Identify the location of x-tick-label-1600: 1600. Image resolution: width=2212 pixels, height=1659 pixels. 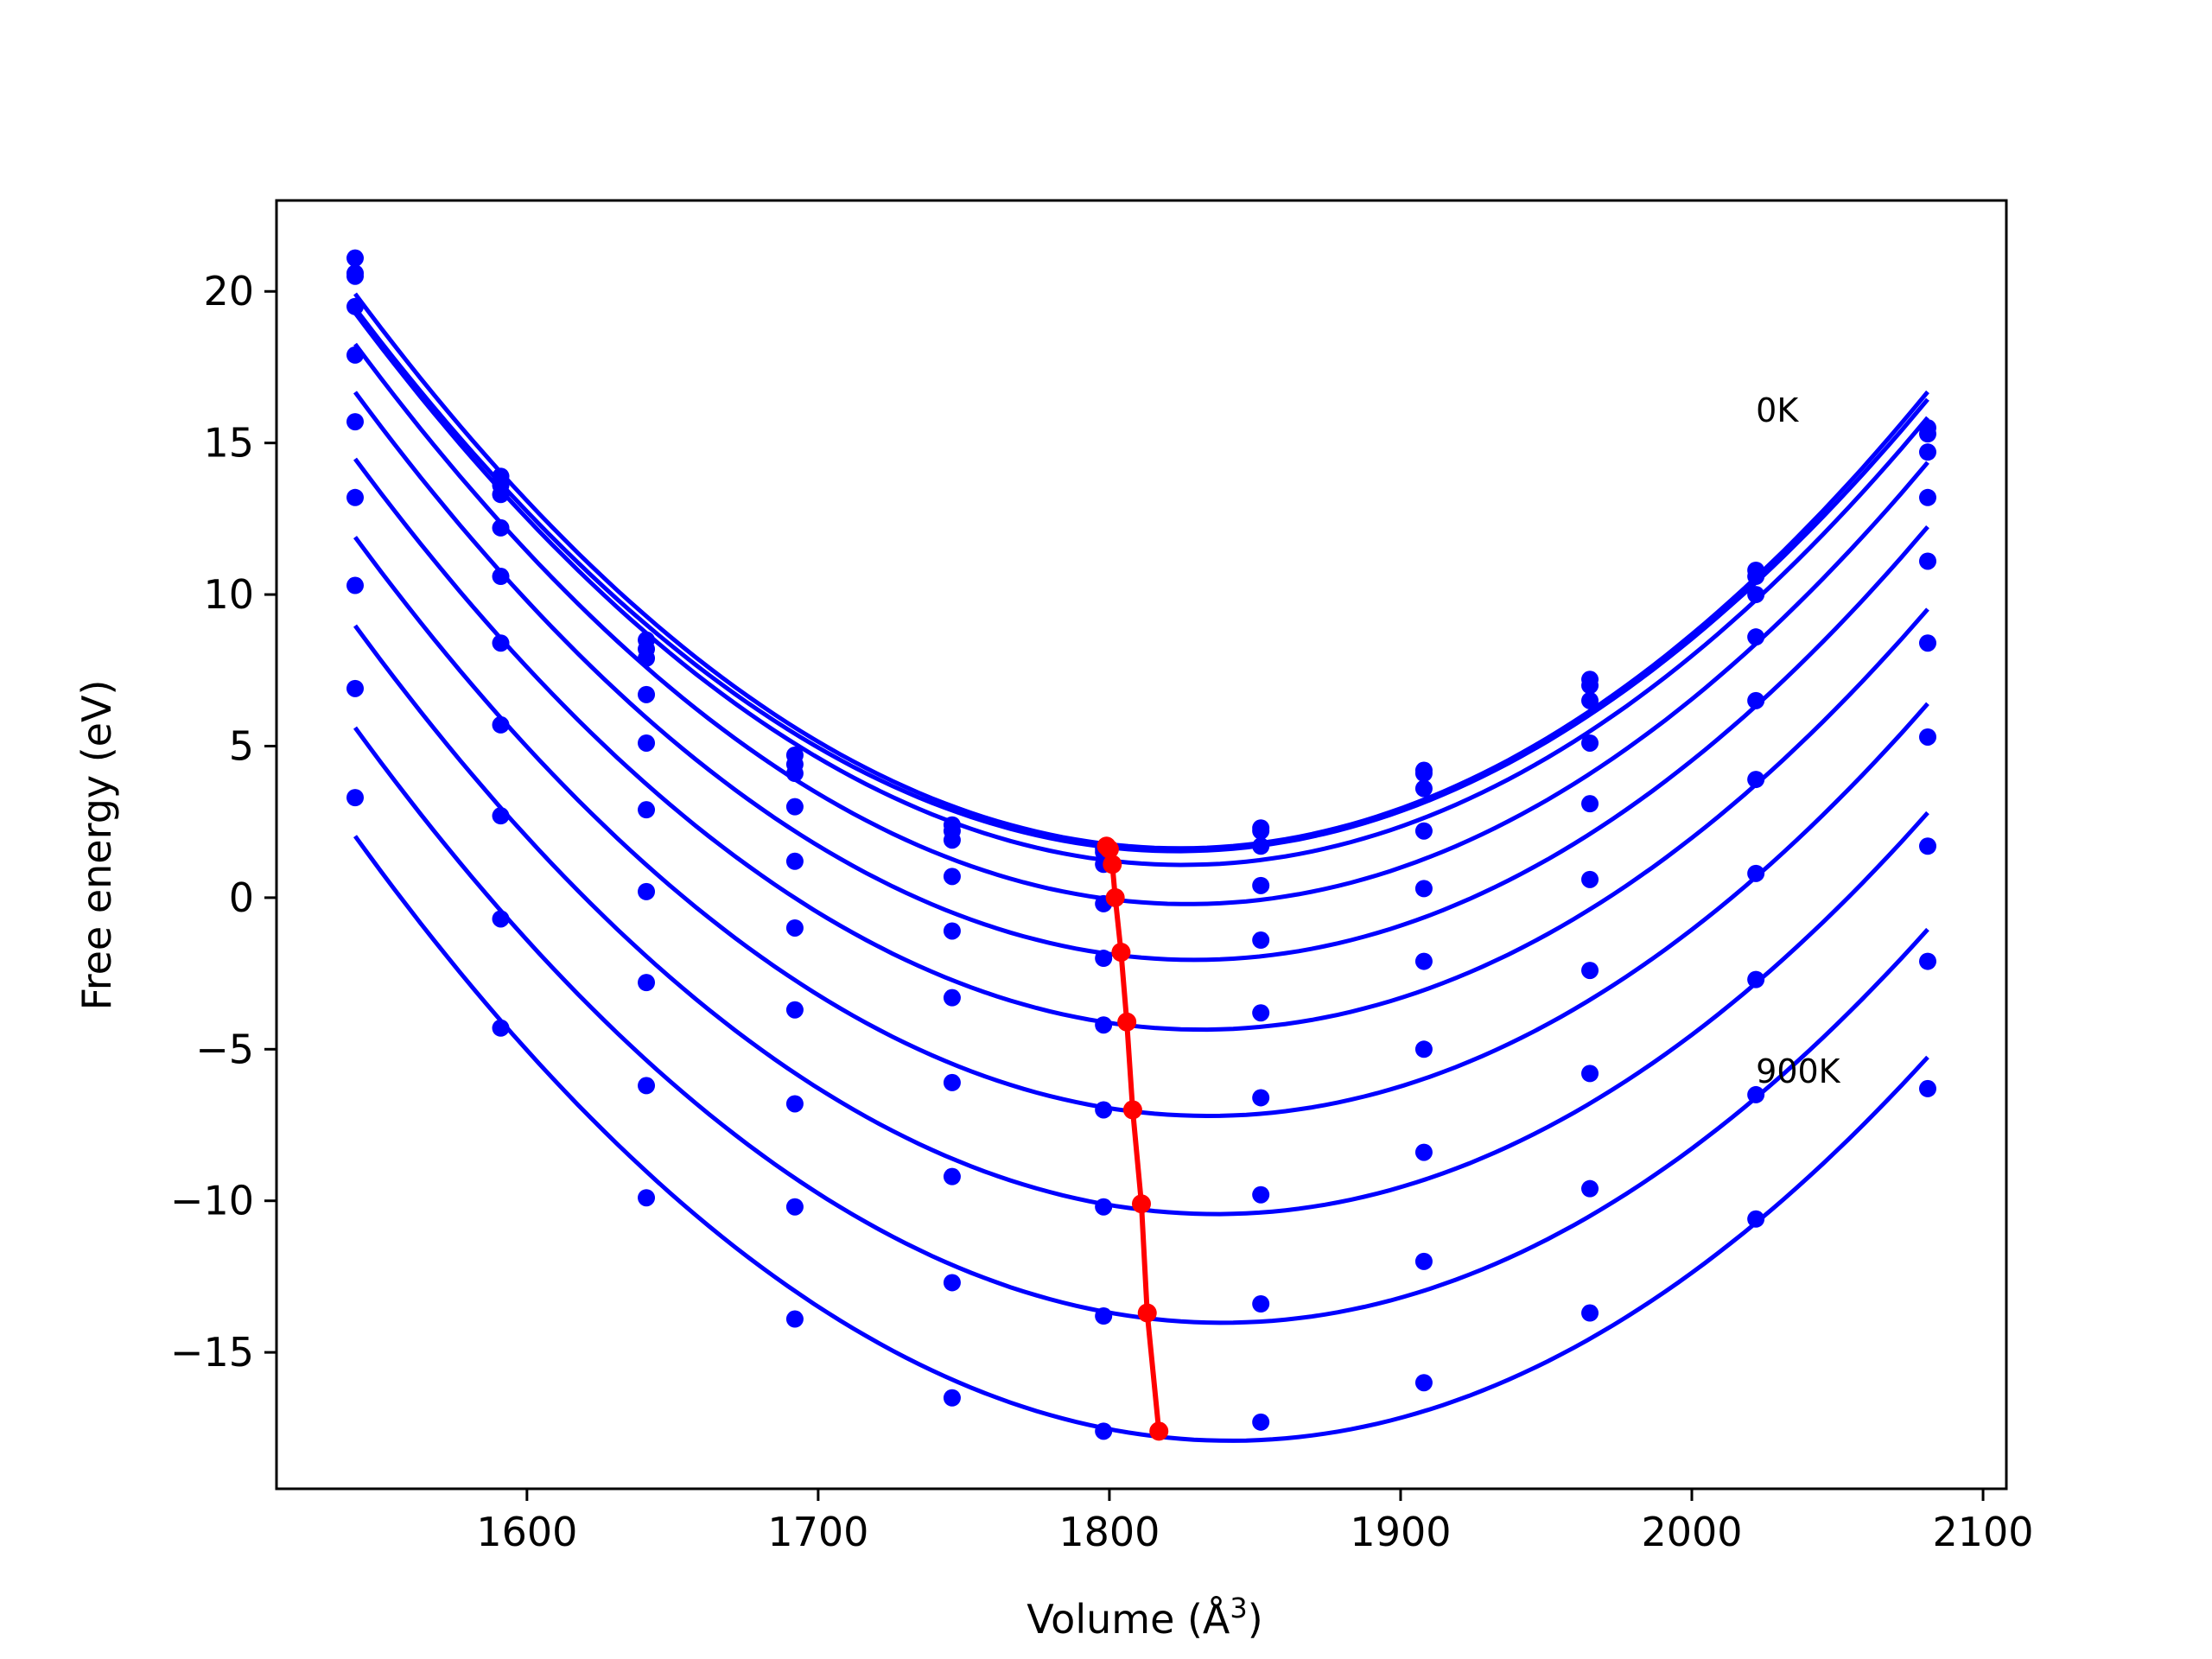
(526, 1532).